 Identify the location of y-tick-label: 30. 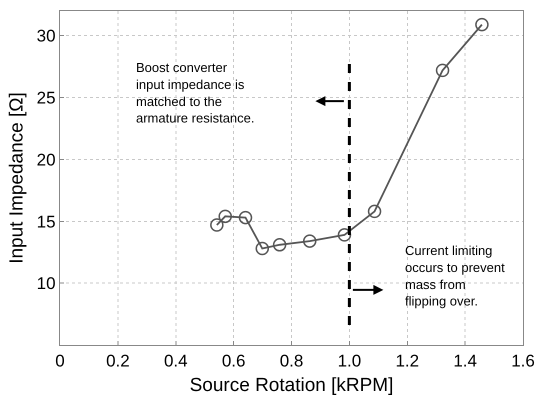
(46, 36).